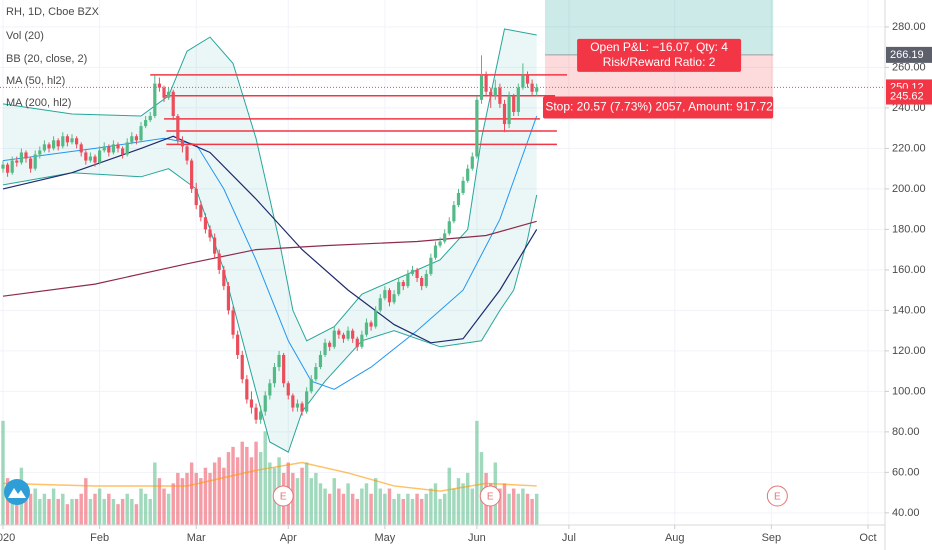  I want to click on legend-entry: BB (20, close, 2), so click(46, 59).